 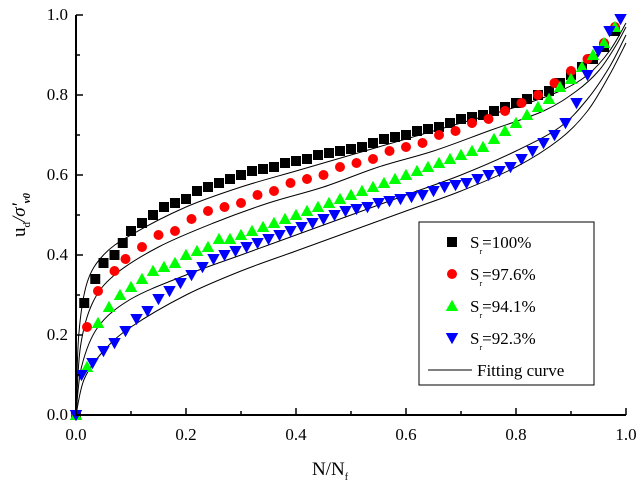 What do you see at coordinates (491, 276) in the screenshot?
I see `legend-entry: Sr=97.6%` at bounding box center [491, 276].